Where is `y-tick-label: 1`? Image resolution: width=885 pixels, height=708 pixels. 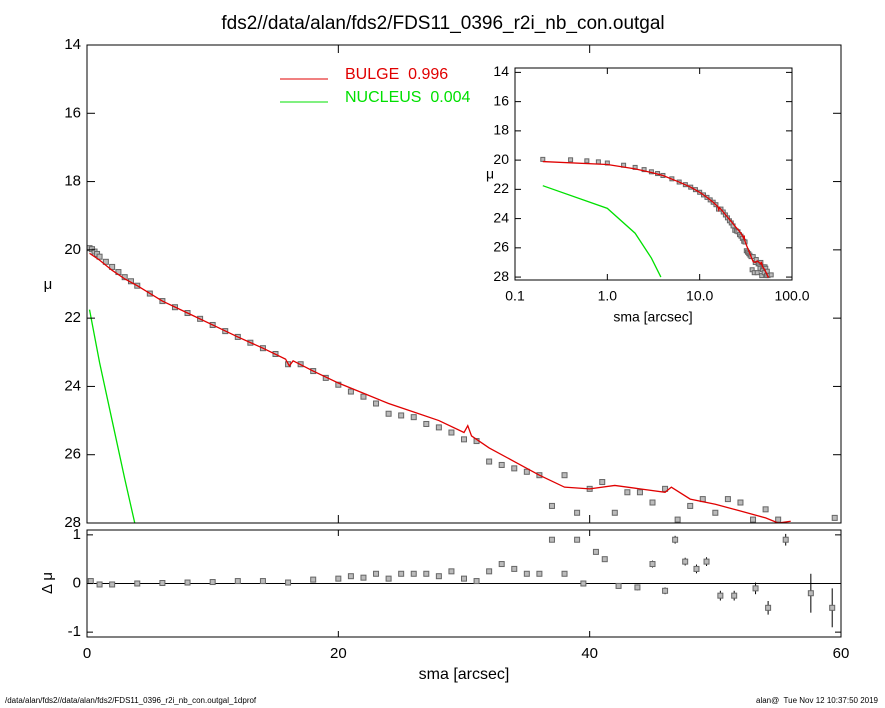 y-tick-label: 1 is located at coordinates (77, 534).